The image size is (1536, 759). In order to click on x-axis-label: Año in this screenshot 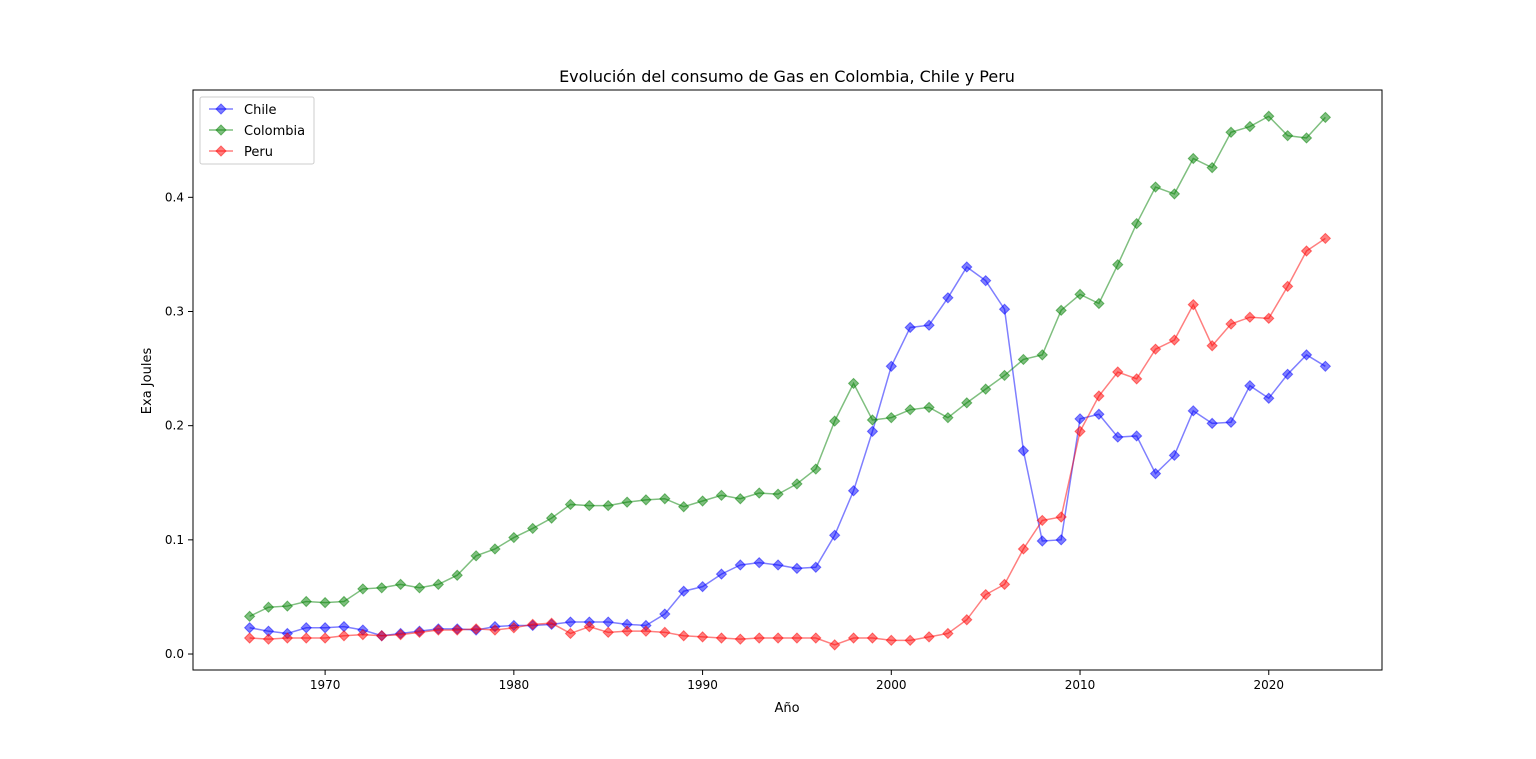, I will do `click(786, 708)`.